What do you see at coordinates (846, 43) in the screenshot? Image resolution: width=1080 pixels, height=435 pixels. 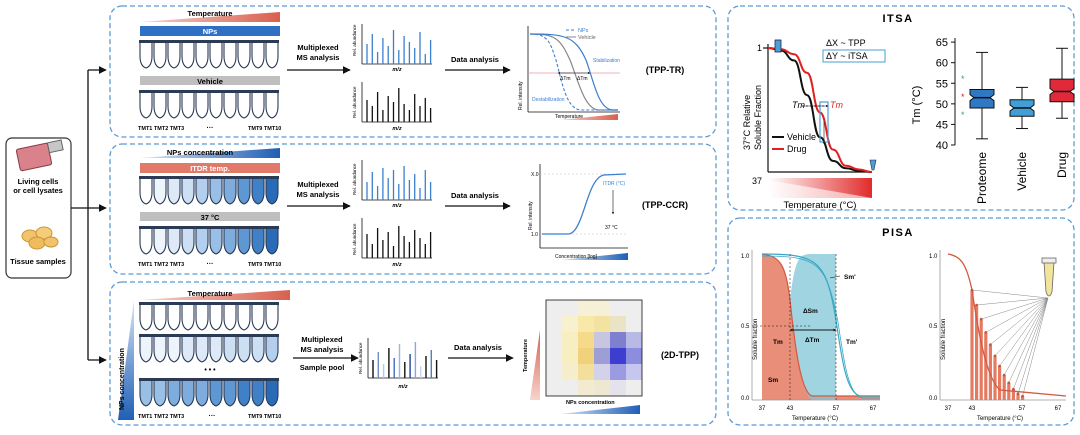 I see `itsa-delta-x: ΔX ~ TPP` at bounding box center [846, 43].